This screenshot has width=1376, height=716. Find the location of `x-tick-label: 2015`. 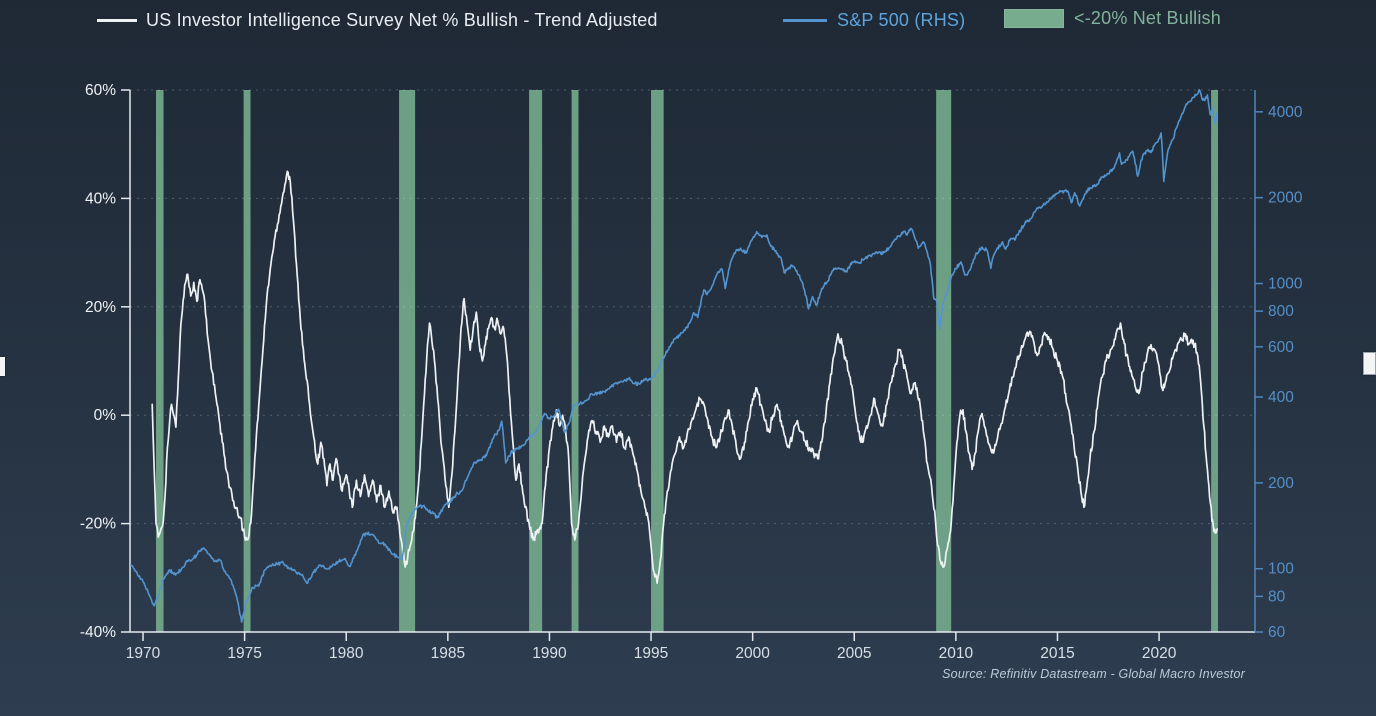

x-tick-label: 2015 is located at coordinates (1057, 653).